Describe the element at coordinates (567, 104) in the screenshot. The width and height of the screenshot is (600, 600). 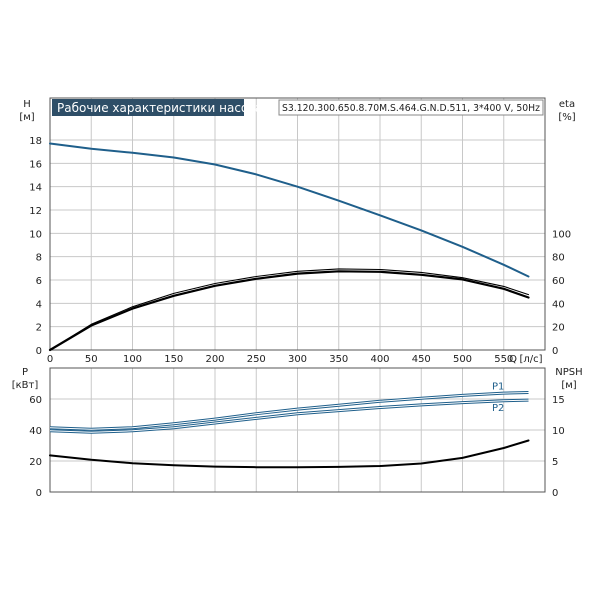
I see `efficiency-axis-label: eta` at that location.